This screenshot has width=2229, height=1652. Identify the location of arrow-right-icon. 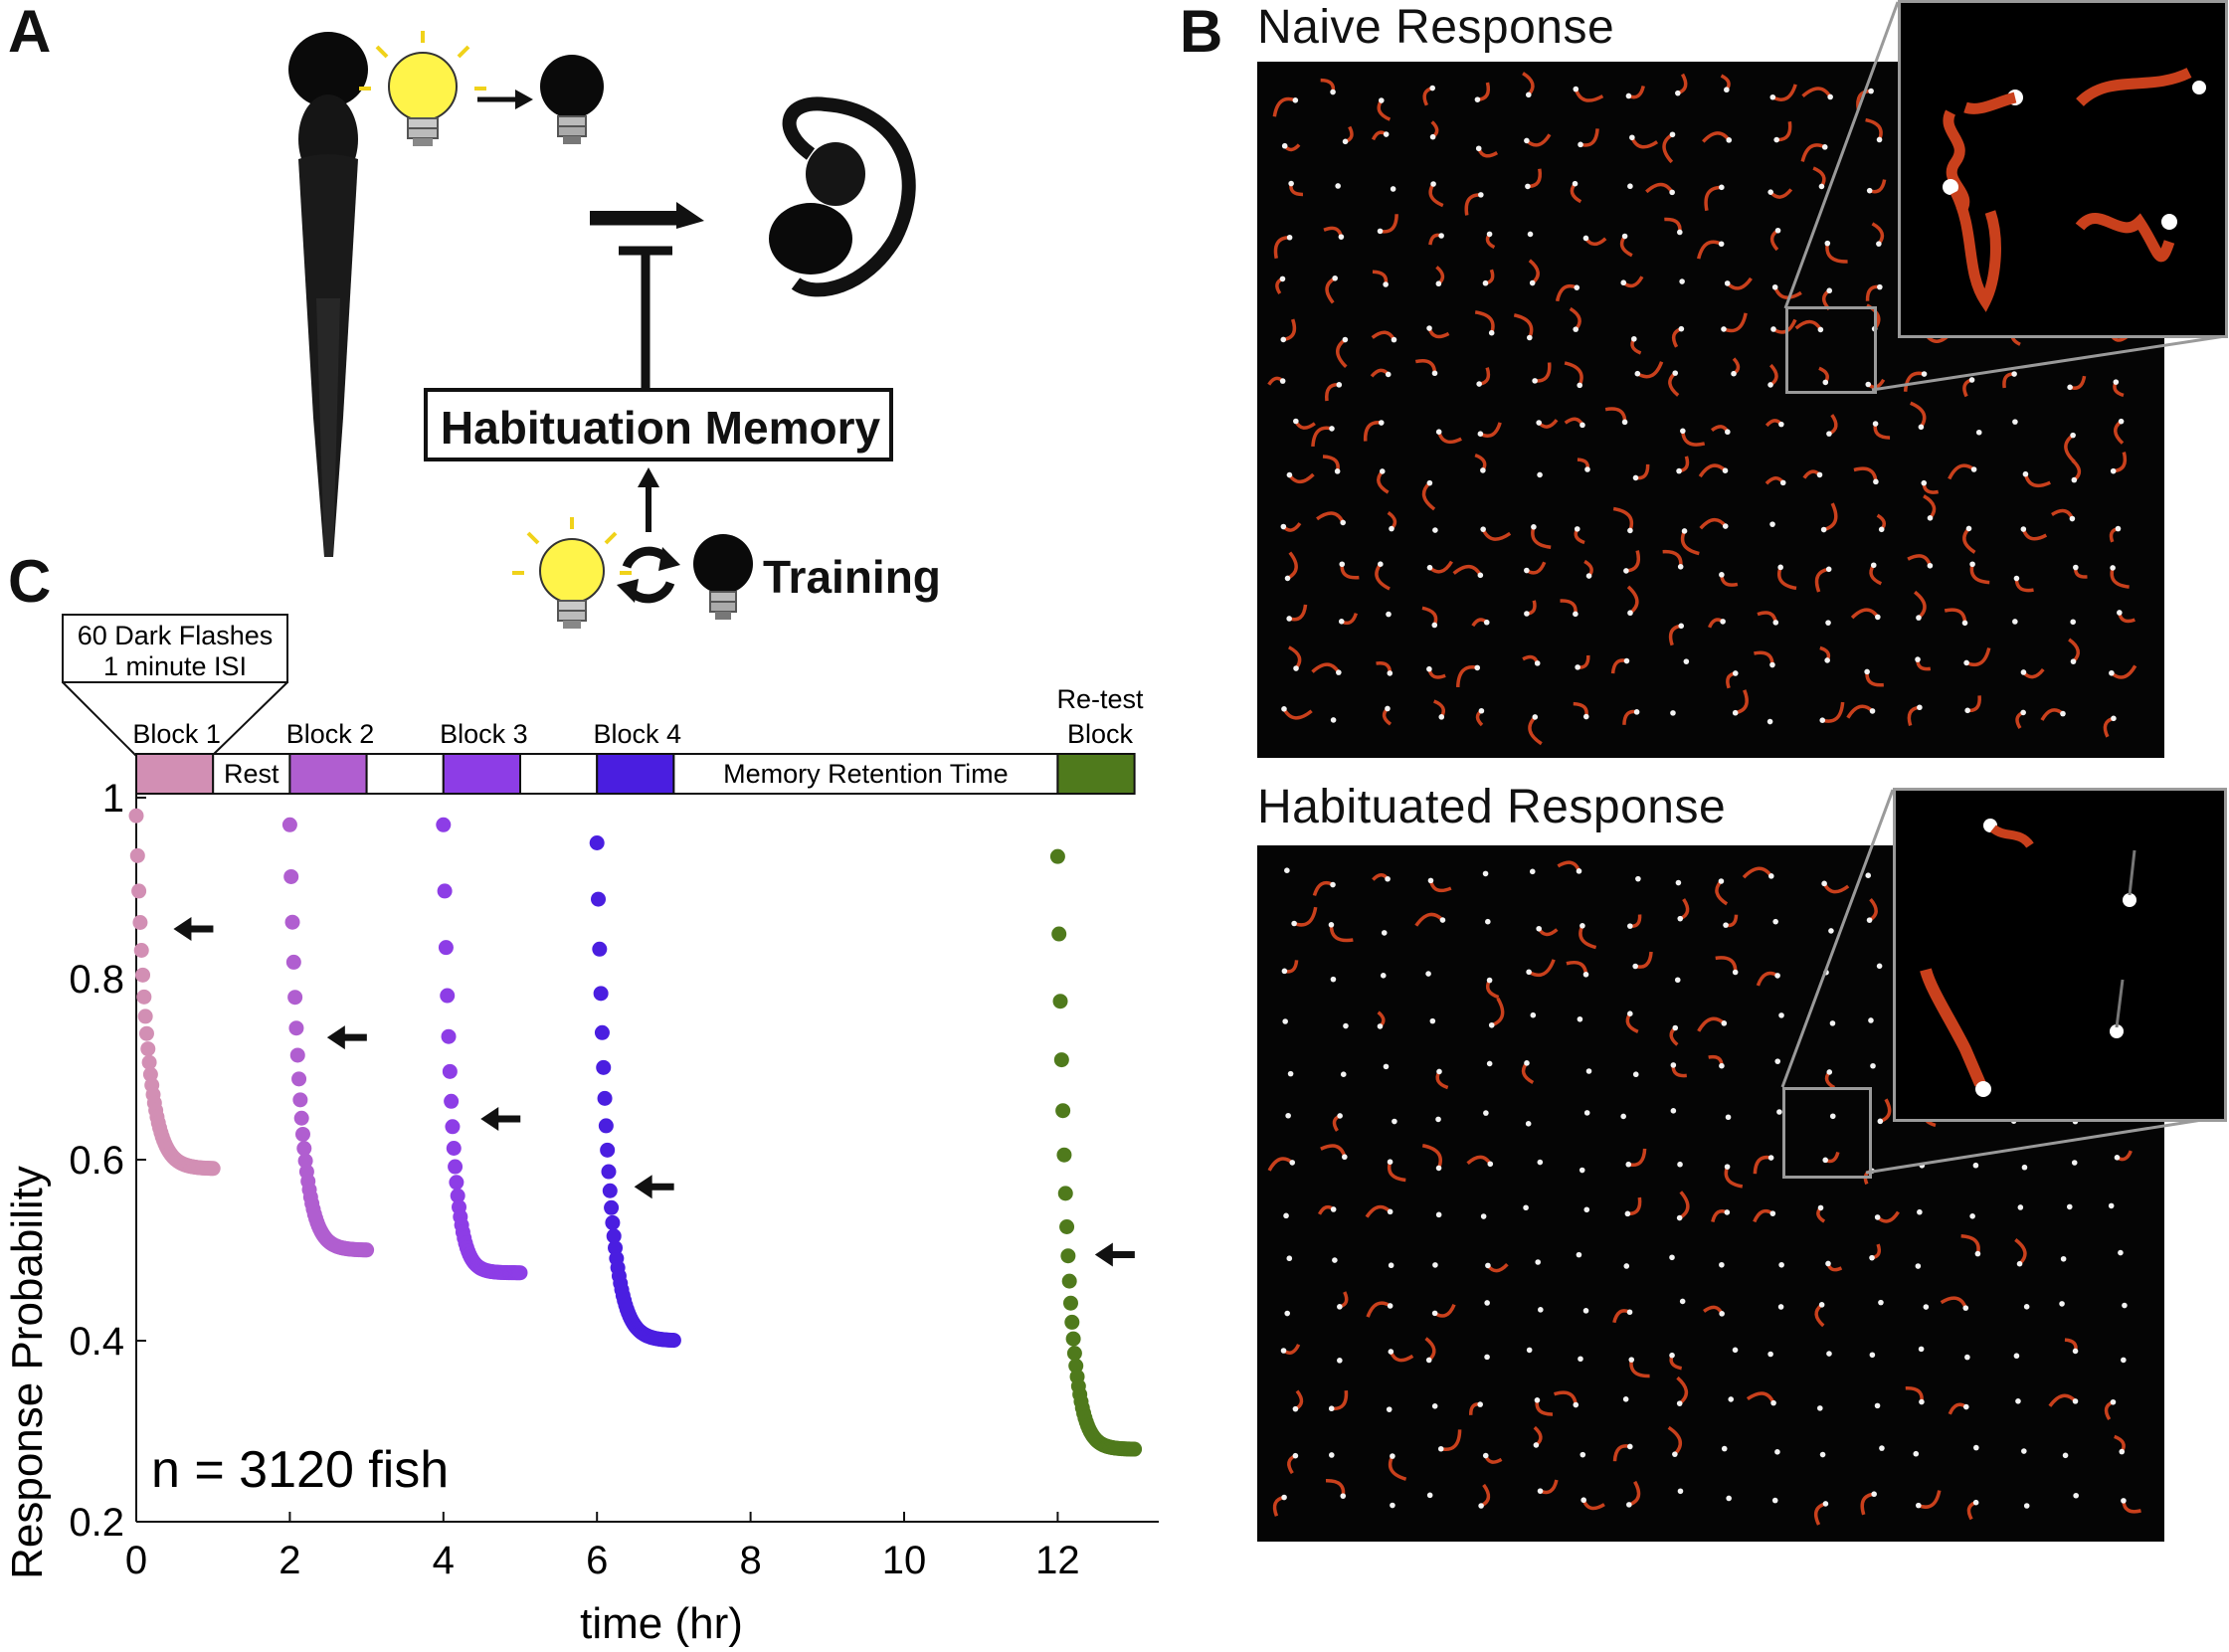
(505, 99).